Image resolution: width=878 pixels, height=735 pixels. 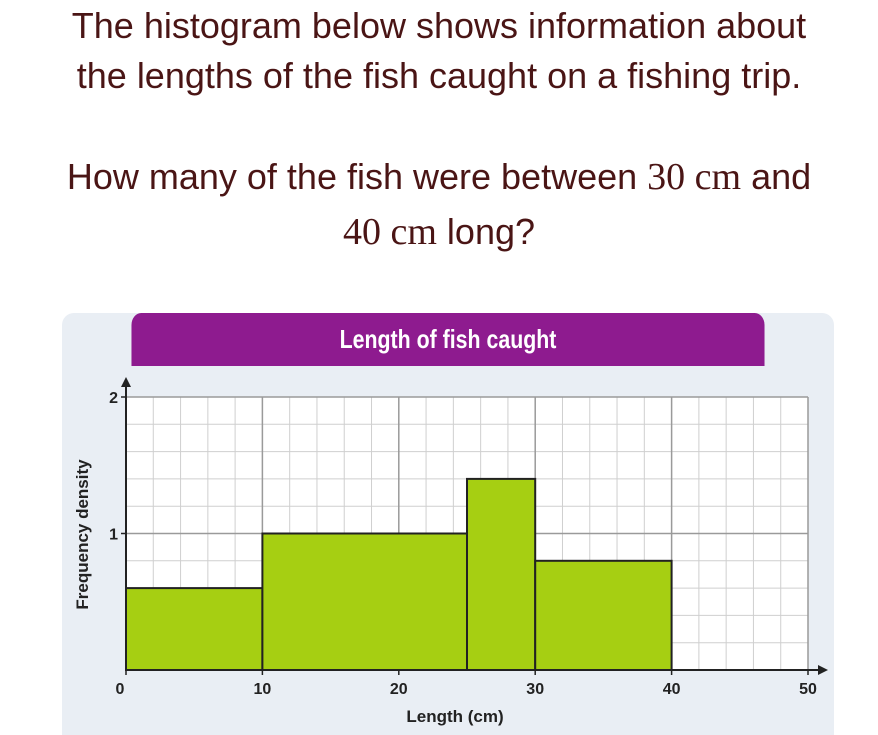 I want to click on math-40cm: 40 cm, so click(x=389, y=232).